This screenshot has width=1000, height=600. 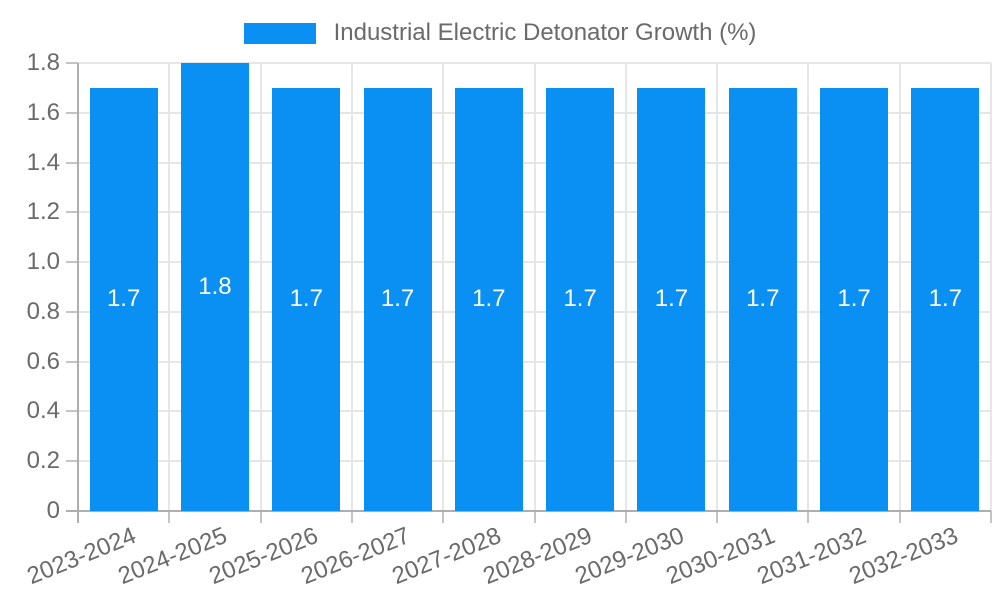 I want to click on bar-value-label: 1.8, so click(x=215, y=286).